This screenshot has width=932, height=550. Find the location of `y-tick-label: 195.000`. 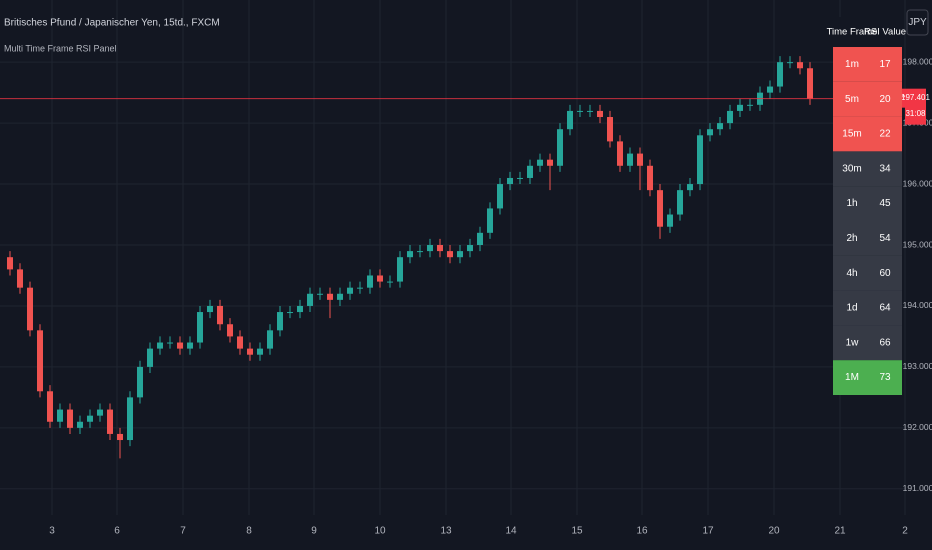

y-tick-label: 195.000 is located at coordinates (917, 244).